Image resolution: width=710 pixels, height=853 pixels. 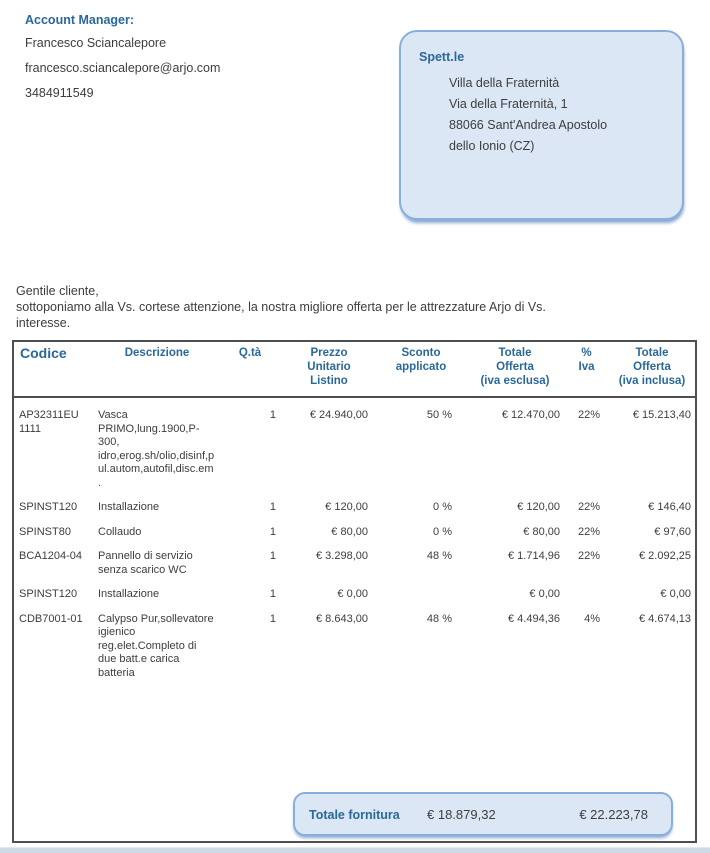 What do you see at coordinates (421, 589) in the screenshot?
I see `cell-sconto` at bounding box center [421, 589].